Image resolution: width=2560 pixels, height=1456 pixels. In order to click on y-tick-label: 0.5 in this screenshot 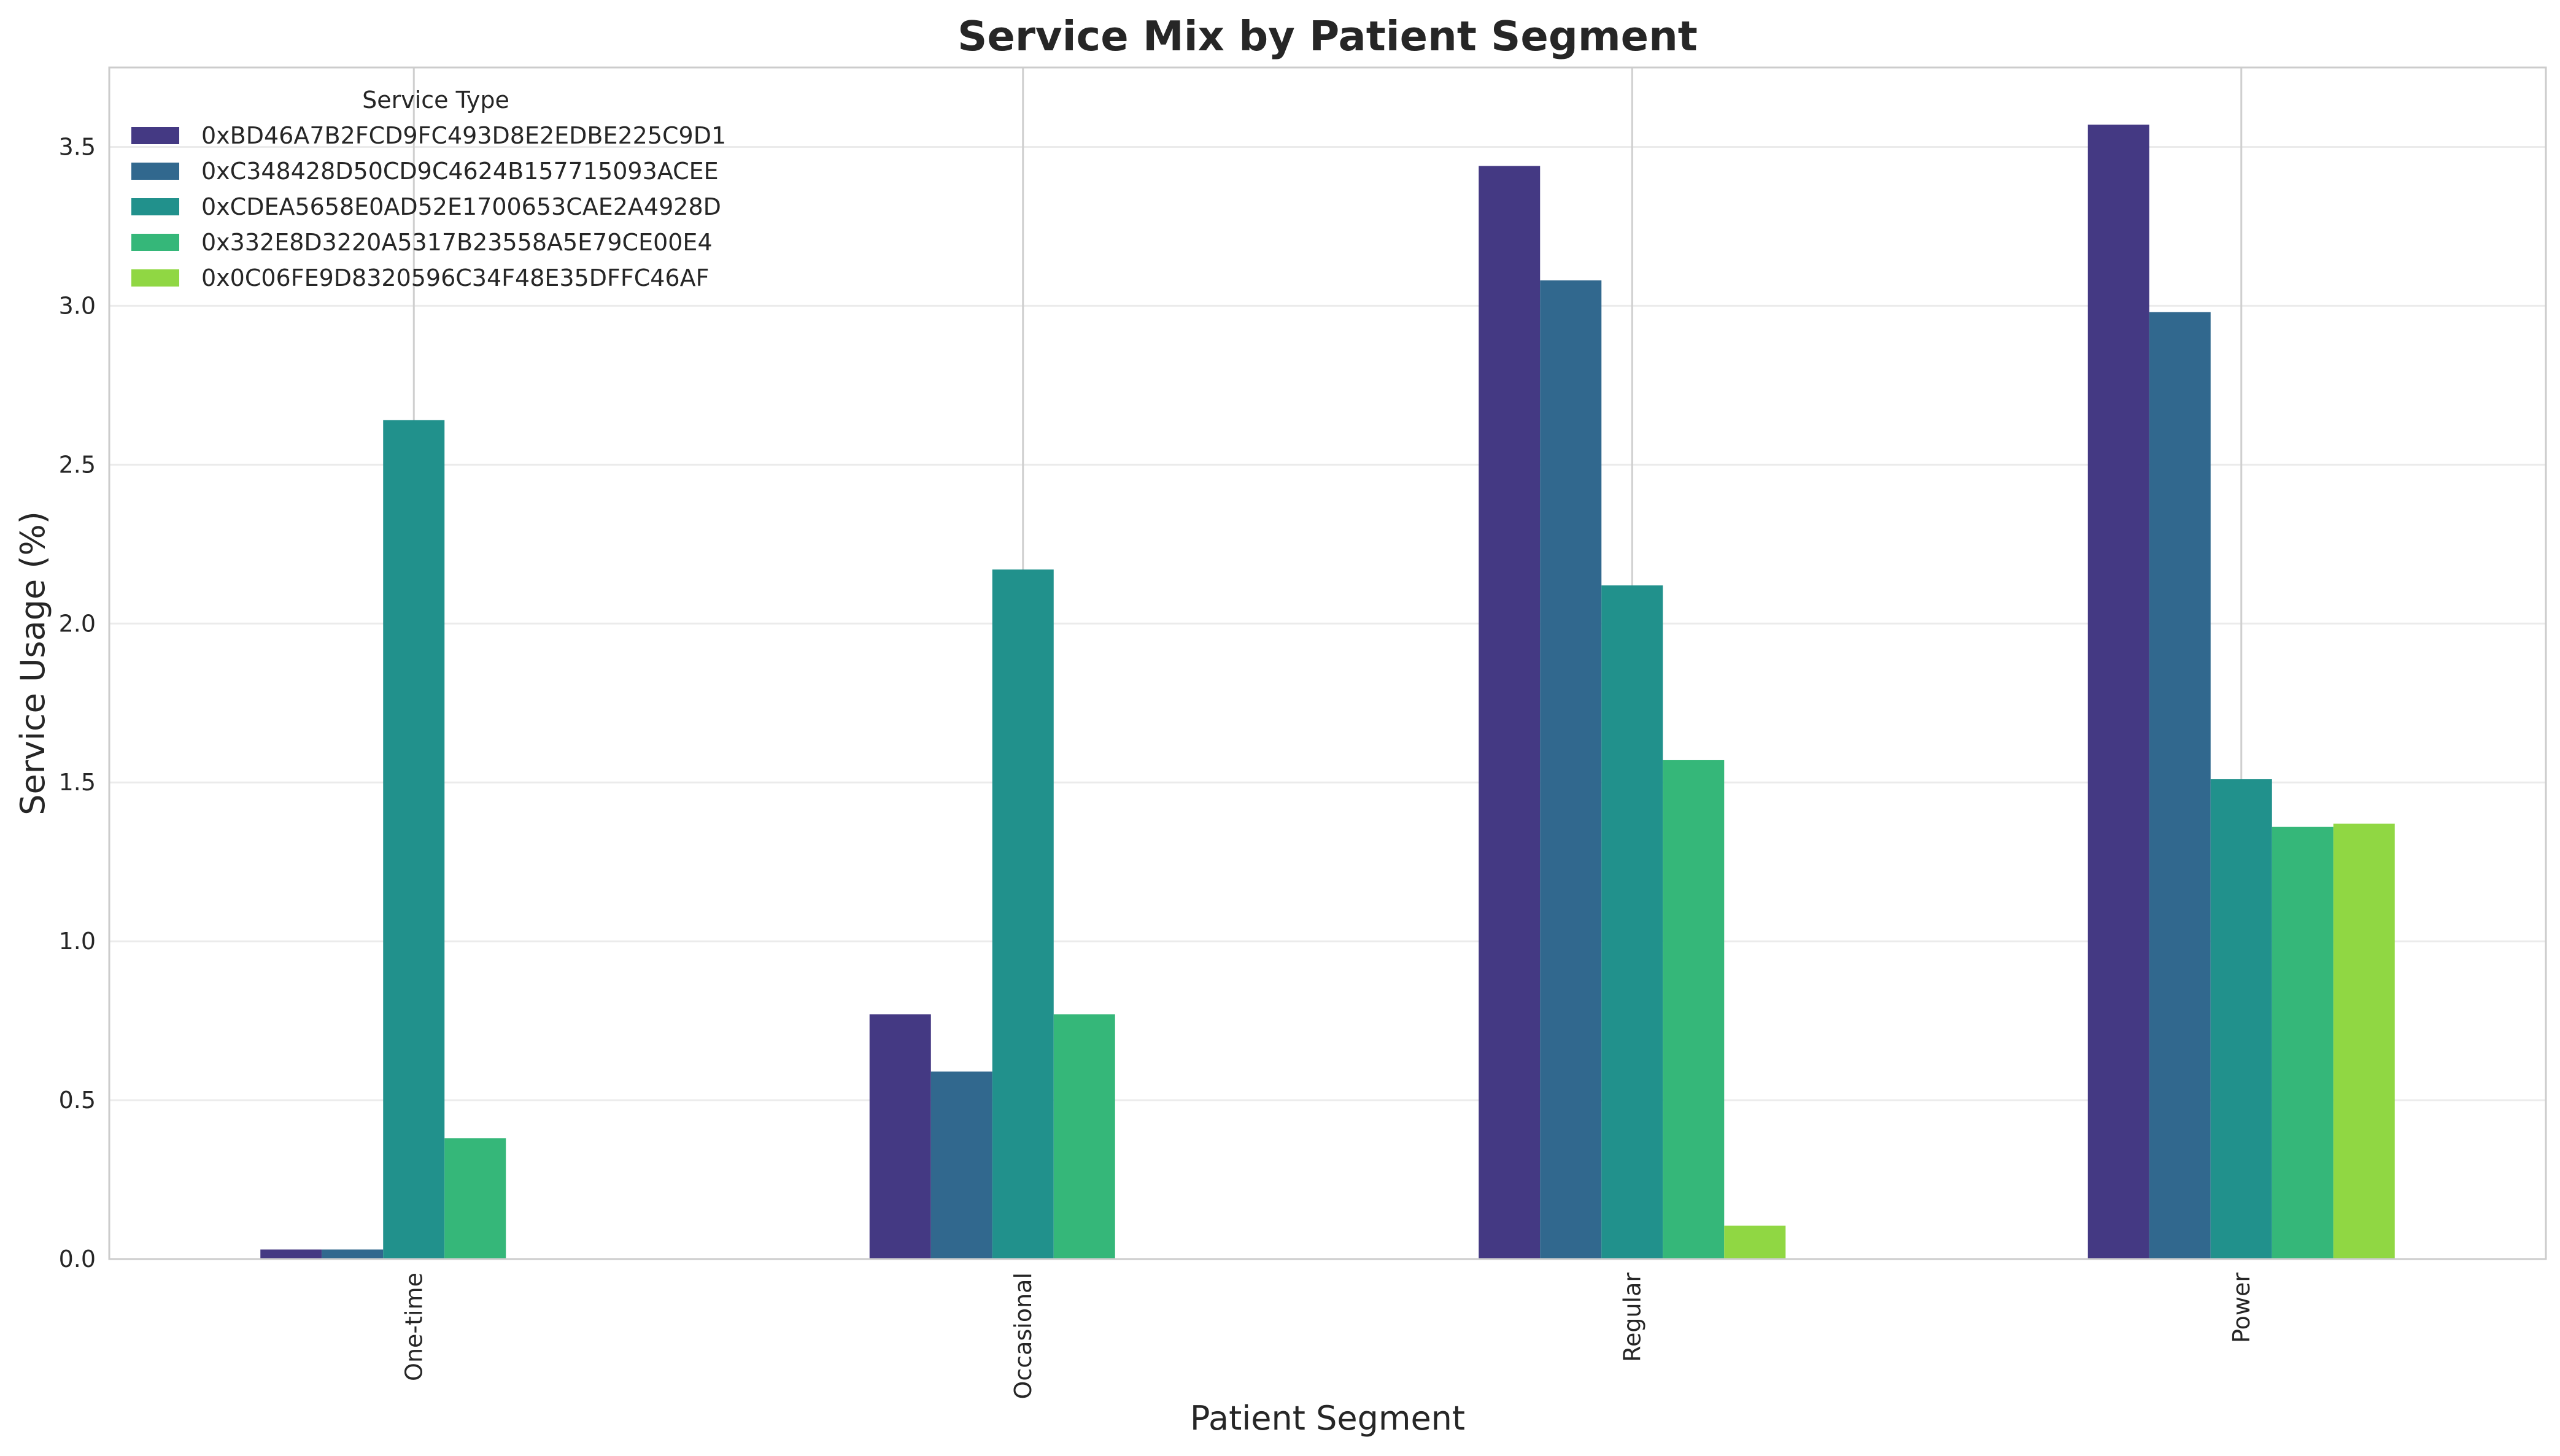, I will do `click(77, 1100)`.